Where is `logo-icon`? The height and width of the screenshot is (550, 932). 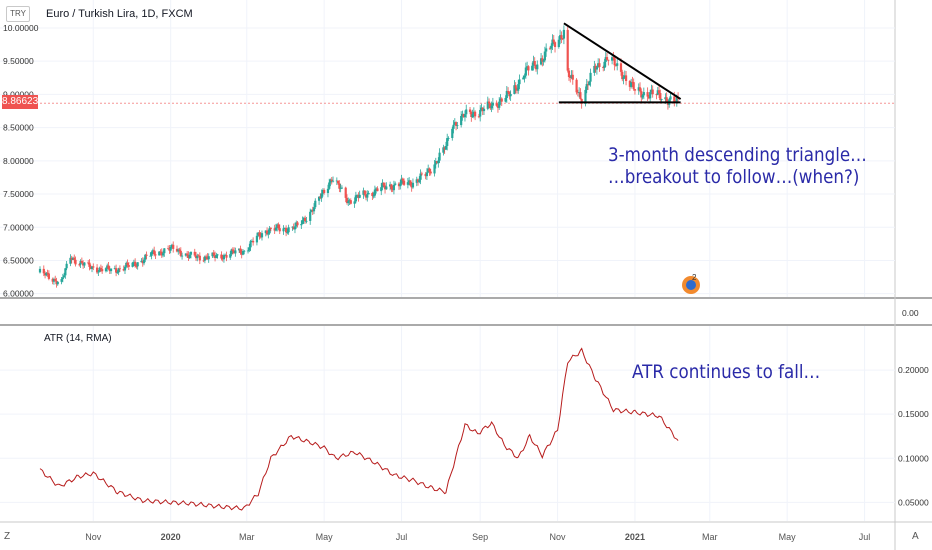
logo-icon is located at coordinates (691, 285).